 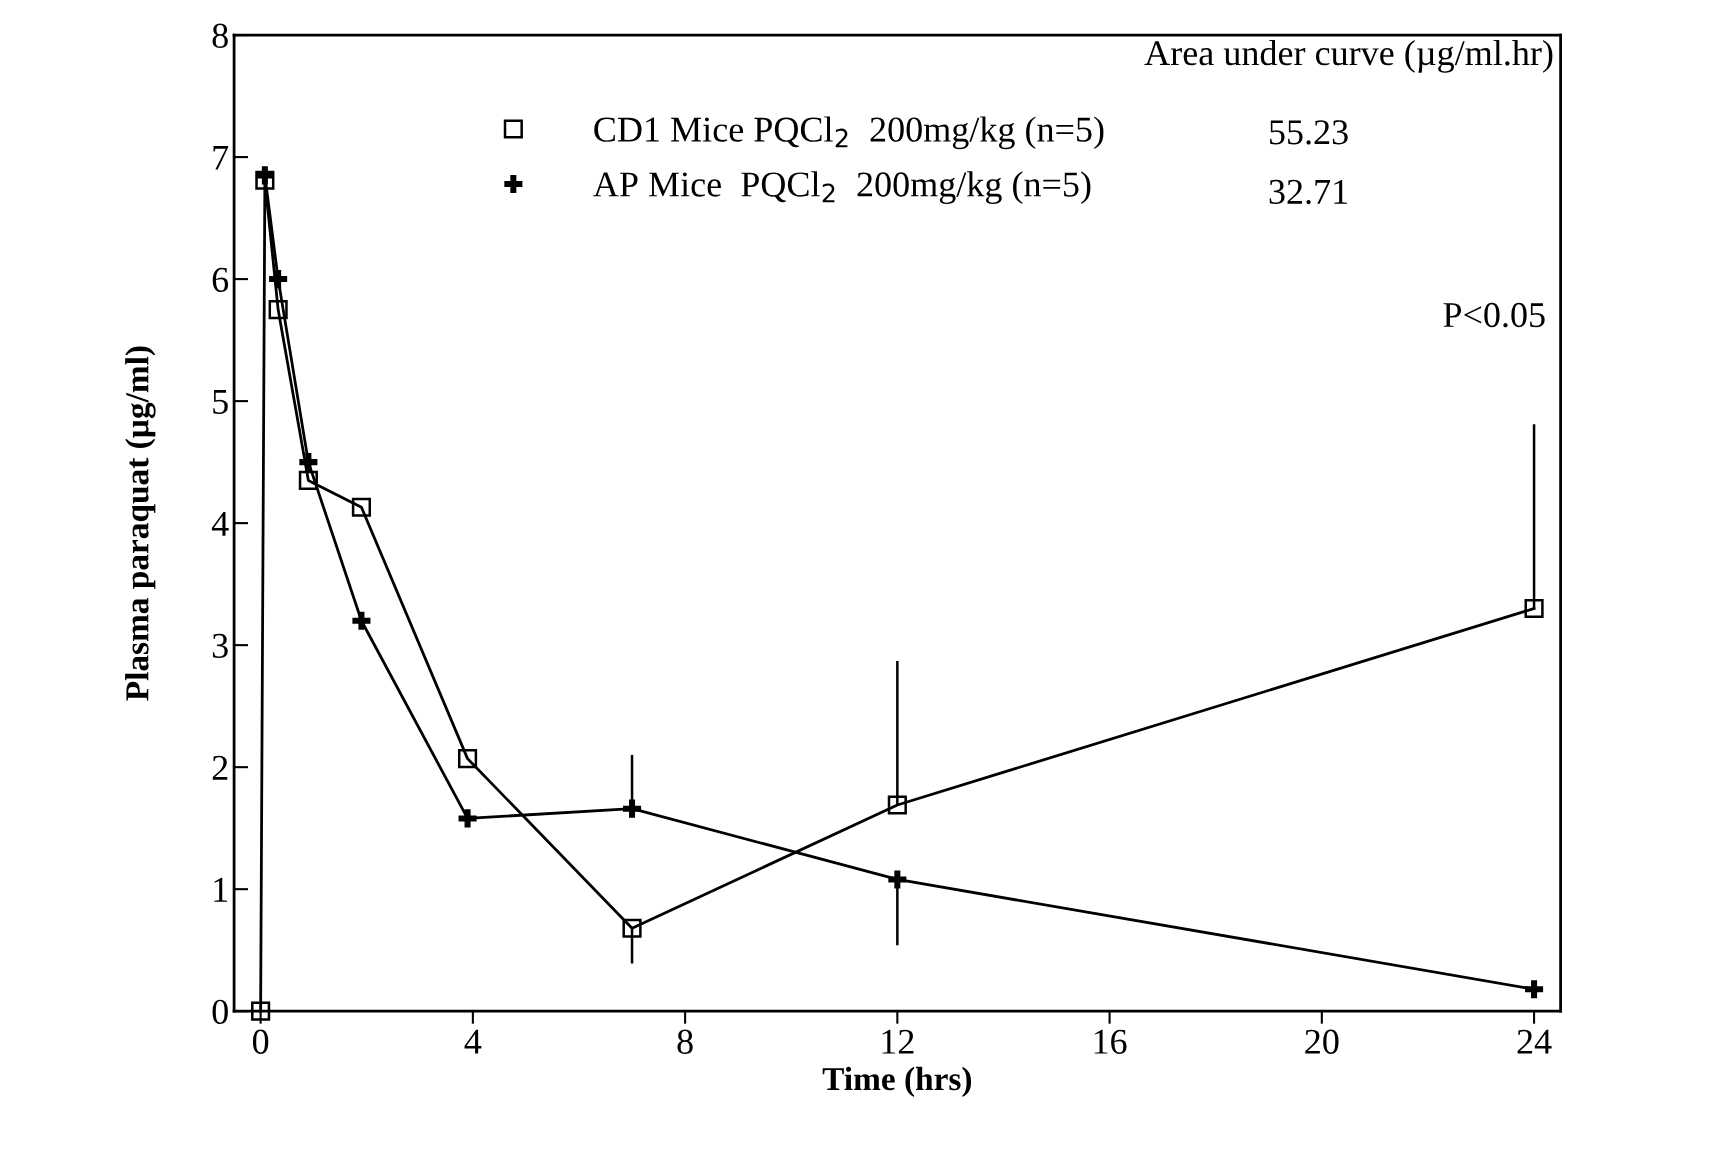 What do you see at coordinates (221, 157) in the screenshot?
I see `y-tick-label: 7` at bounding box center [221, 157].